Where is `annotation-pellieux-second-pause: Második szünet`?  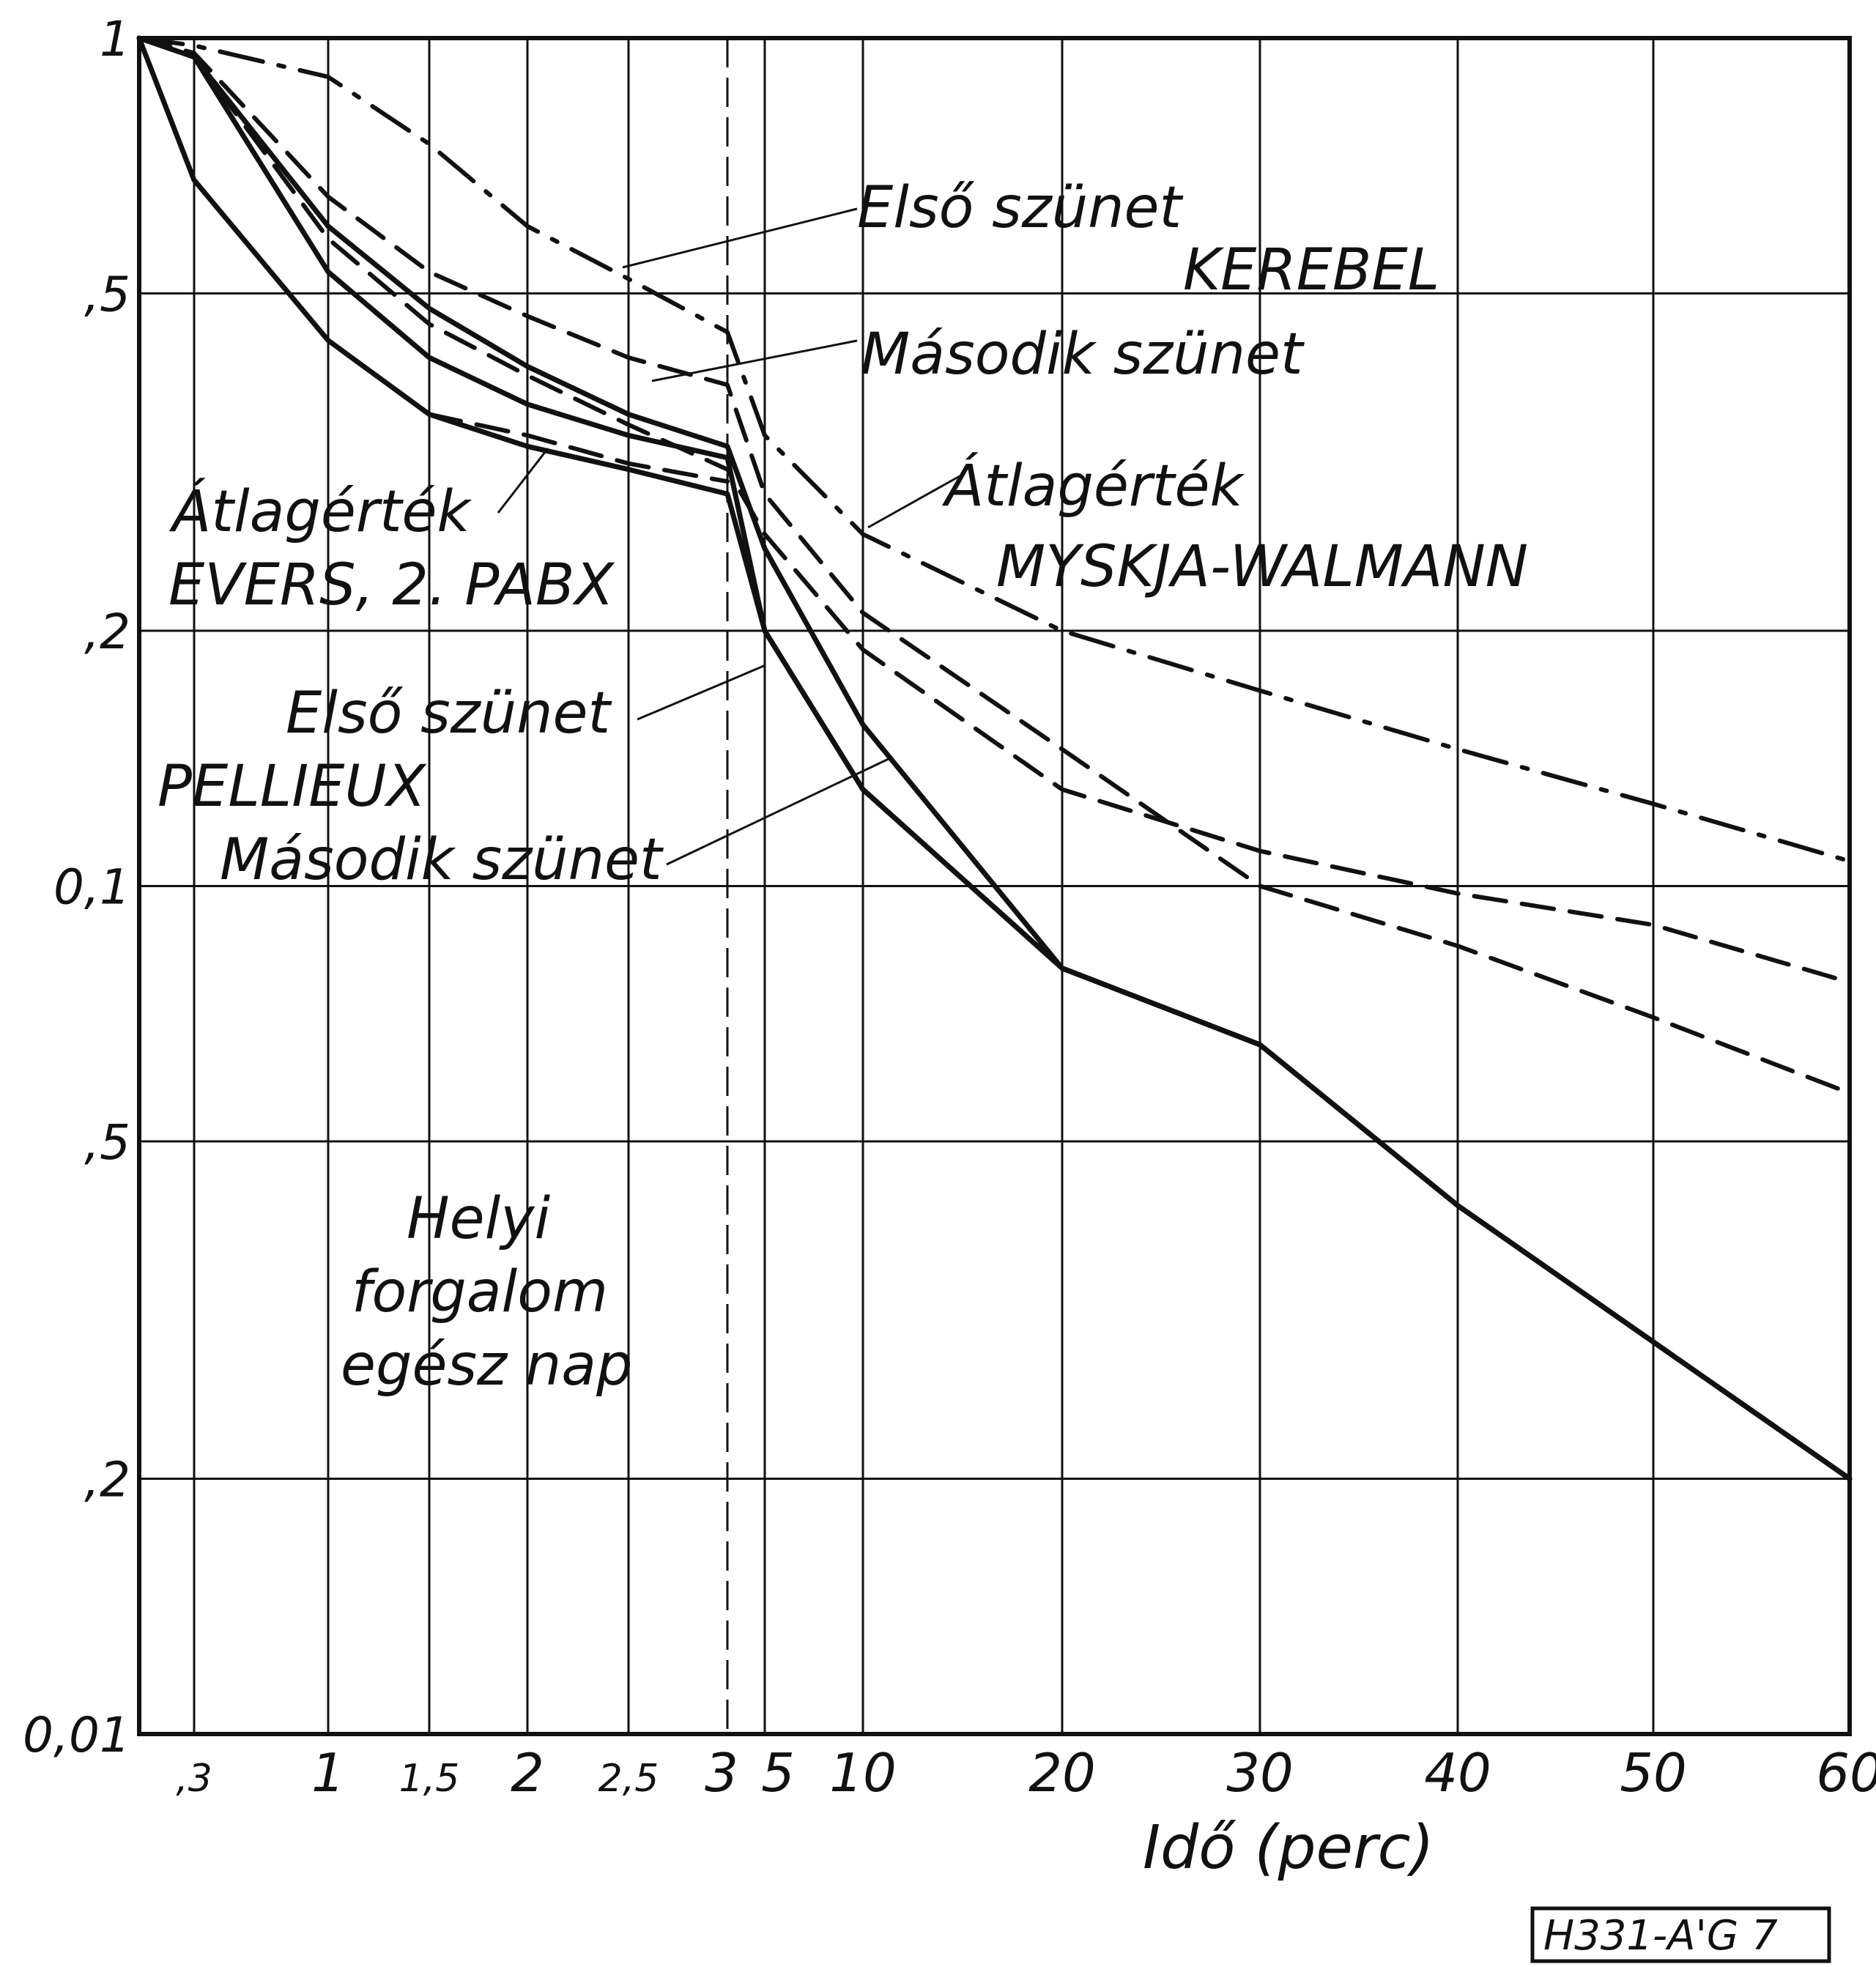
annotation-pellieux-second-pause: Második szünet is located at coordinates (442, 860).